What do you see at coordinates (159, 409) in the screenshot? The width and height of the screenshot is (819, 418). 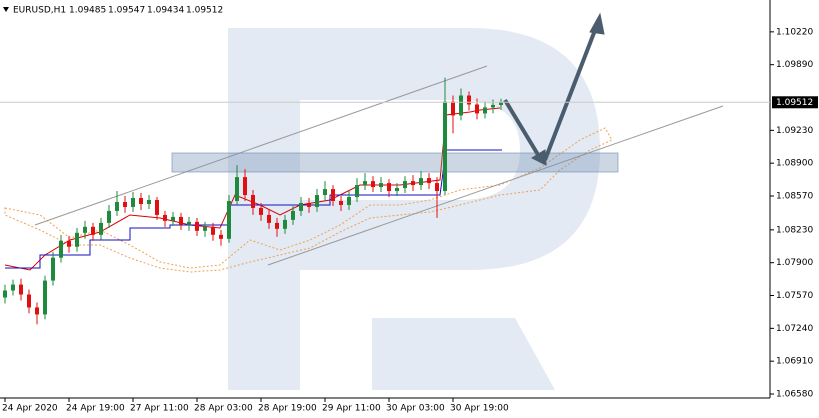 I see `x-tick-label: 27 Apr 11:00` at bounding box center [159, 409].